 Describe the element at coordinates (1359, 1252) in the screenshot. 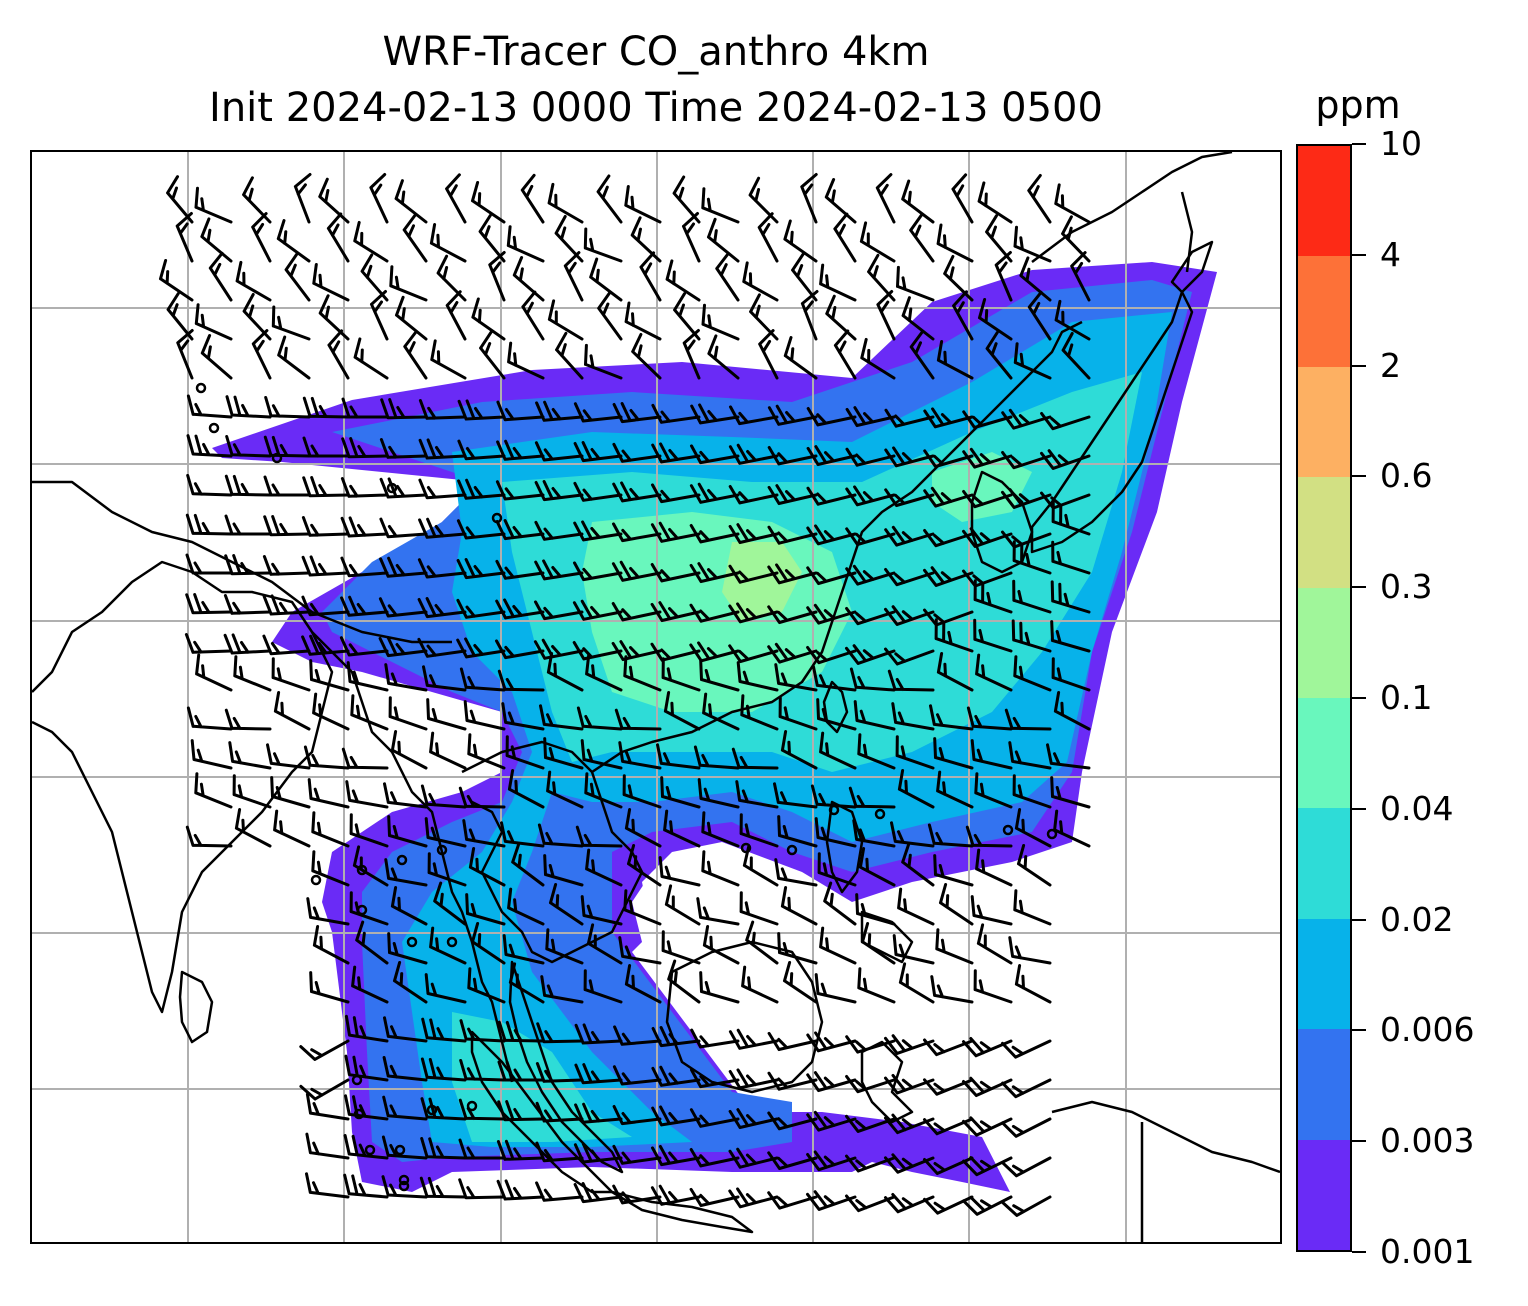

I see `colorbar-tick` at that location.